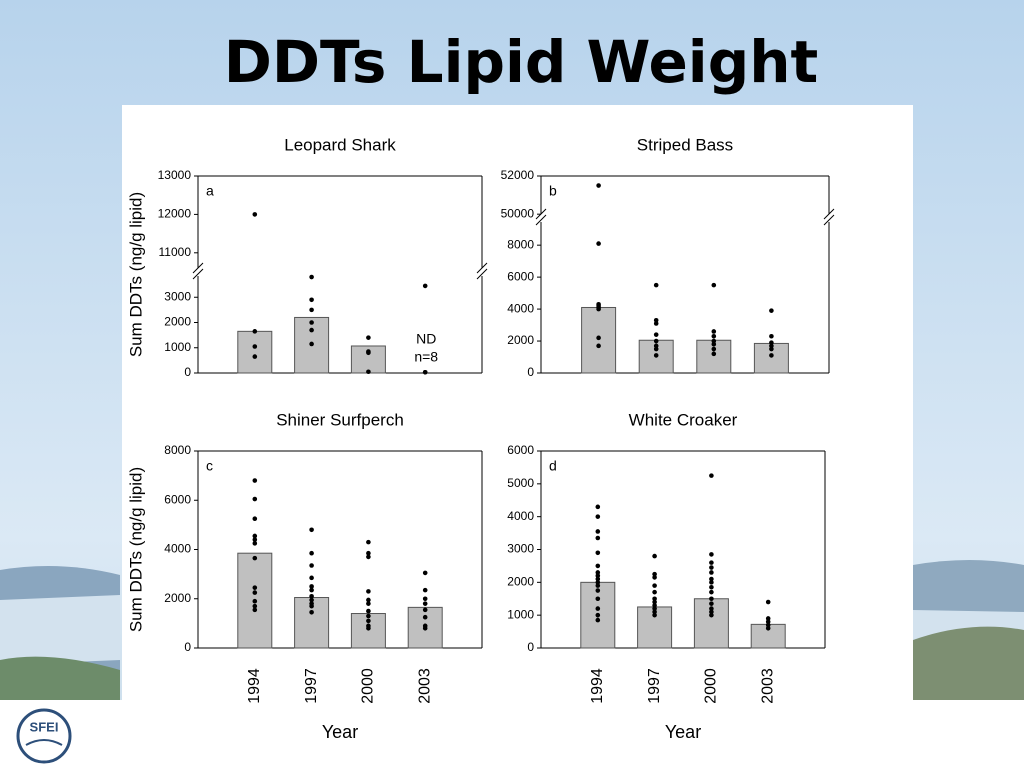 The width and height of the screenshot is (1024, 773). What do you see at coordinates (426, 357) in the screenshot?
I see `annotation: n=8` at bounding box center [426, 357].